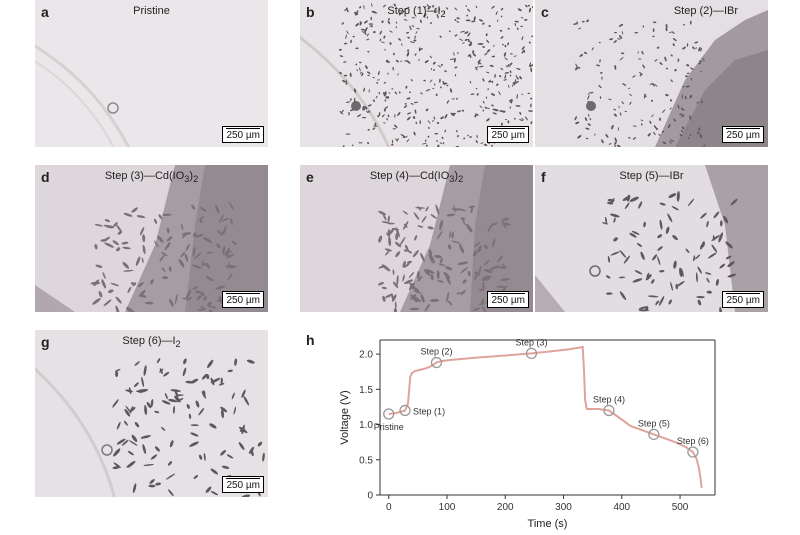 This screenshot has height=535, width=800. I want to click on panel-title: Step (1)—I2, so click(416, 12).